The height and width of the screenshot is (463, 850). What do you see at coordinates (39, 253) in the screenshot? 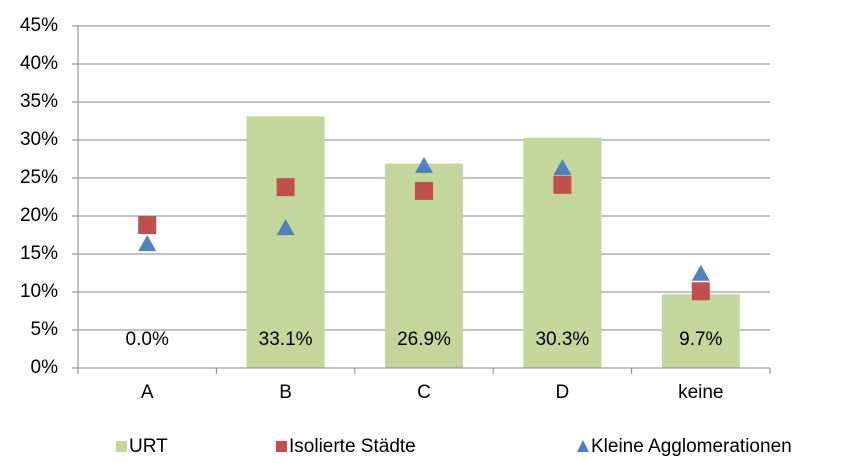
I see `y-tick-label: 15%` at bounding box center [39, 253].